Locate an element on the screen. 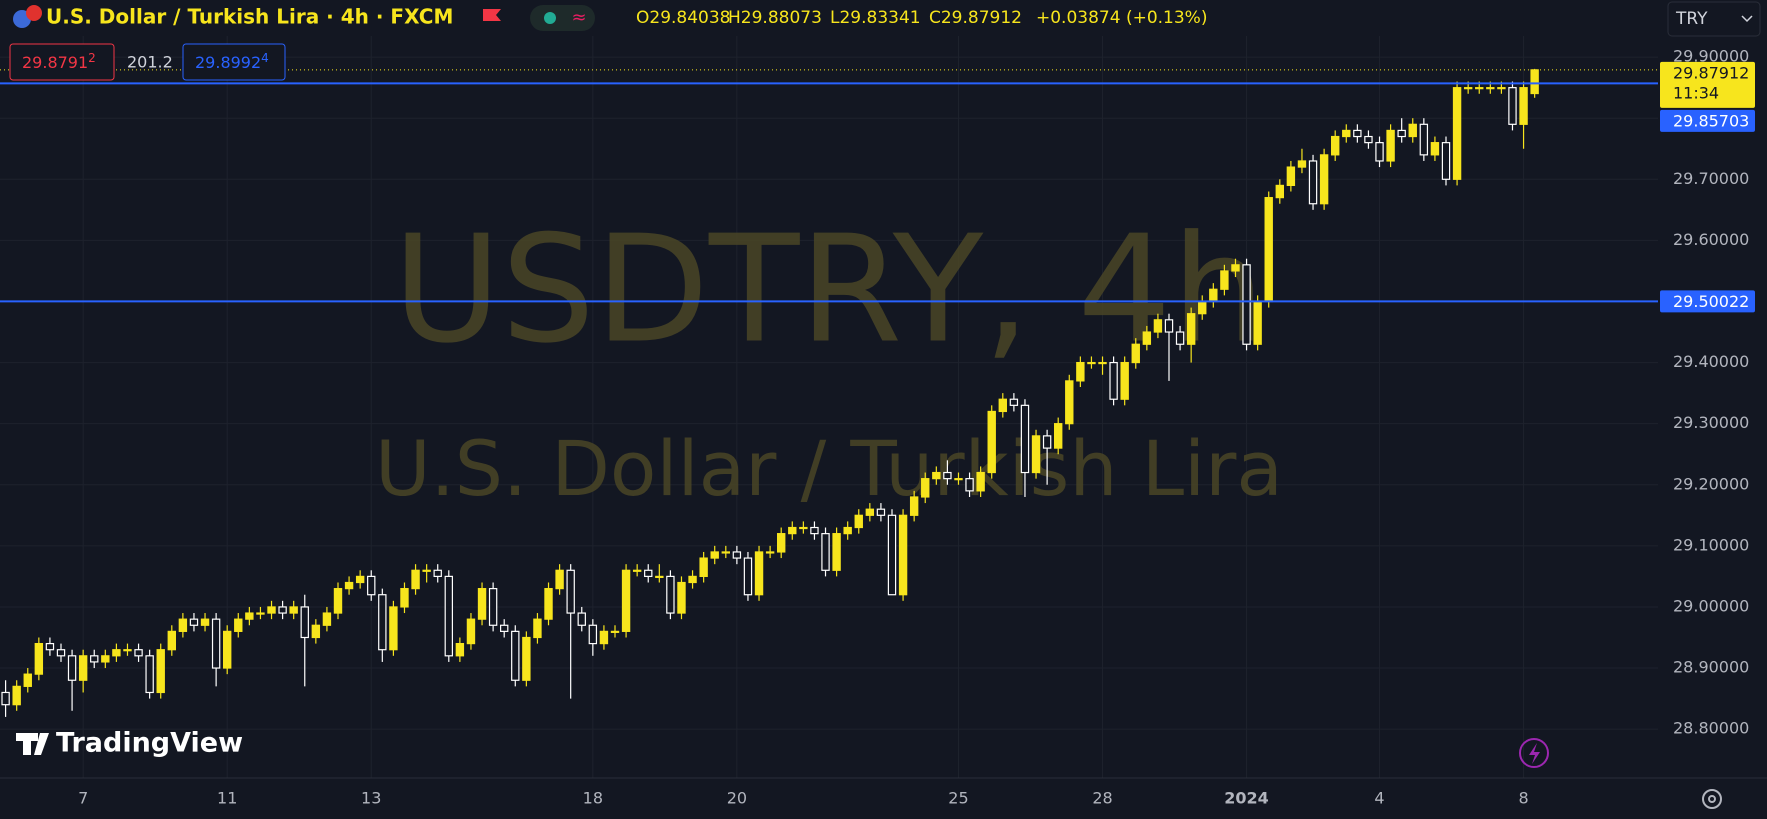 The width and height of the screenshot is (1767, 819). sell-price: 29.87912 is located at coordinates (59, 61).